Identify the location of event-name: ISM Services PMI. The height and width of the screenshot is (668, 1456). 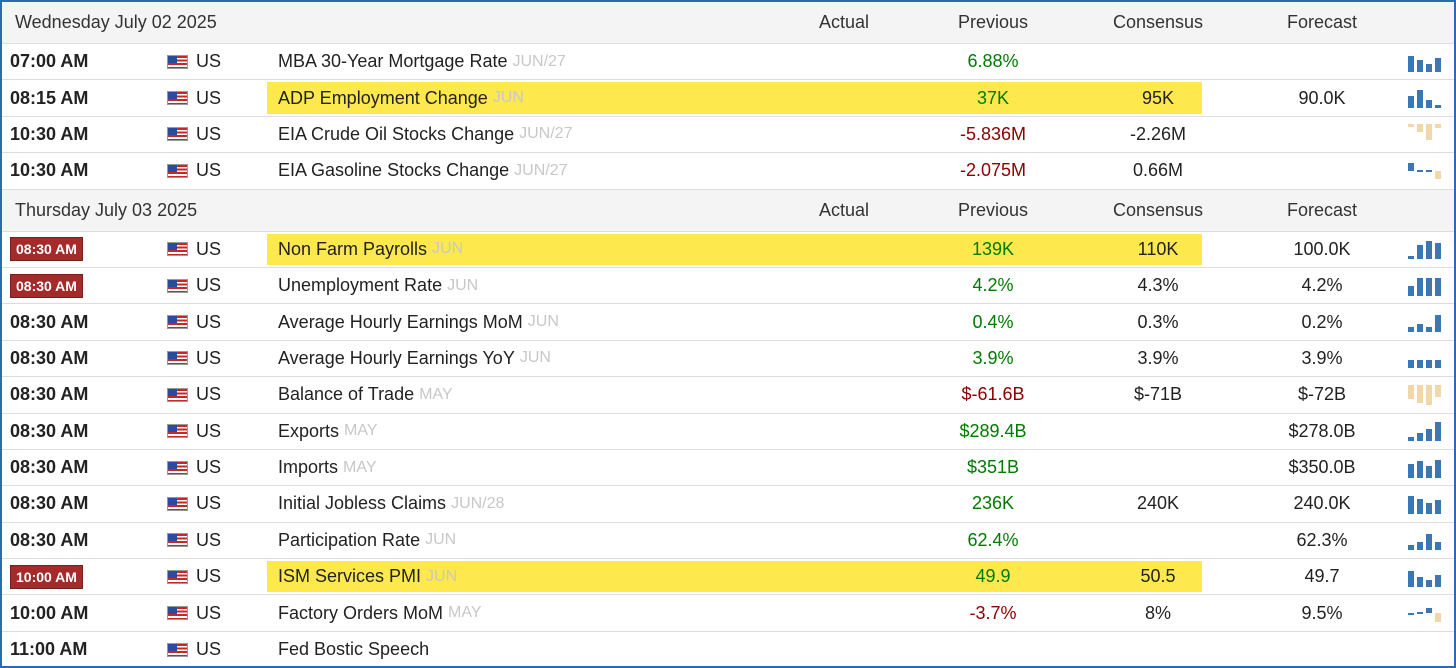
(350, 576).